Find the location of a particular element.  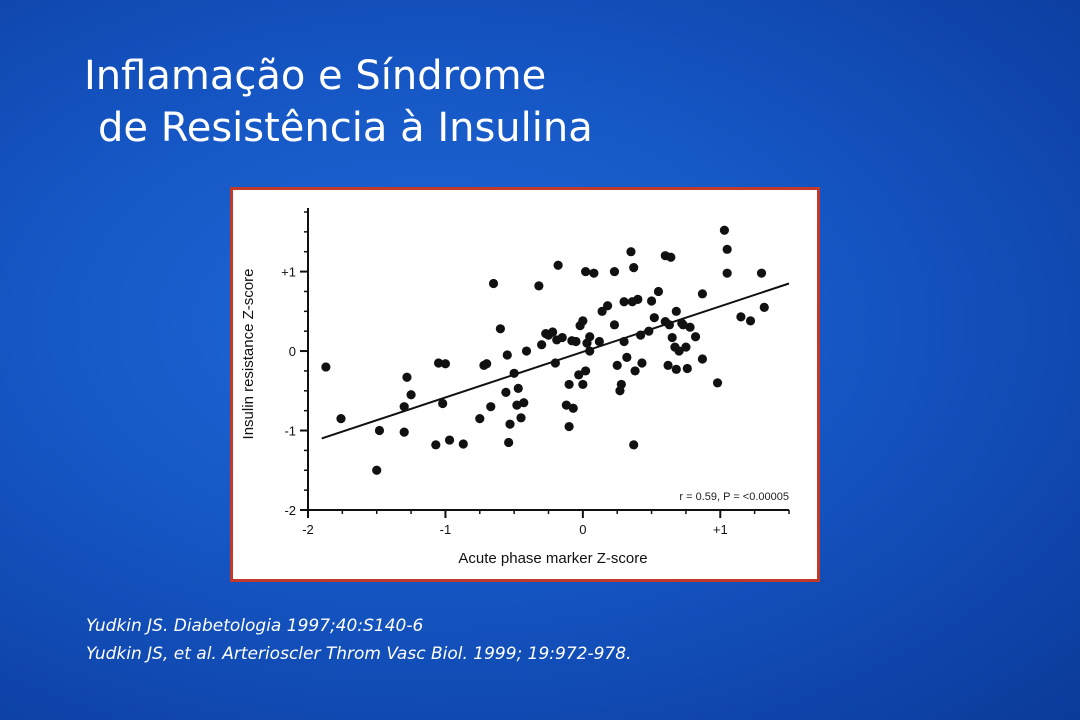

slide-title-line-2: de Resistência à Insulina is located at coordinates (345, 128).